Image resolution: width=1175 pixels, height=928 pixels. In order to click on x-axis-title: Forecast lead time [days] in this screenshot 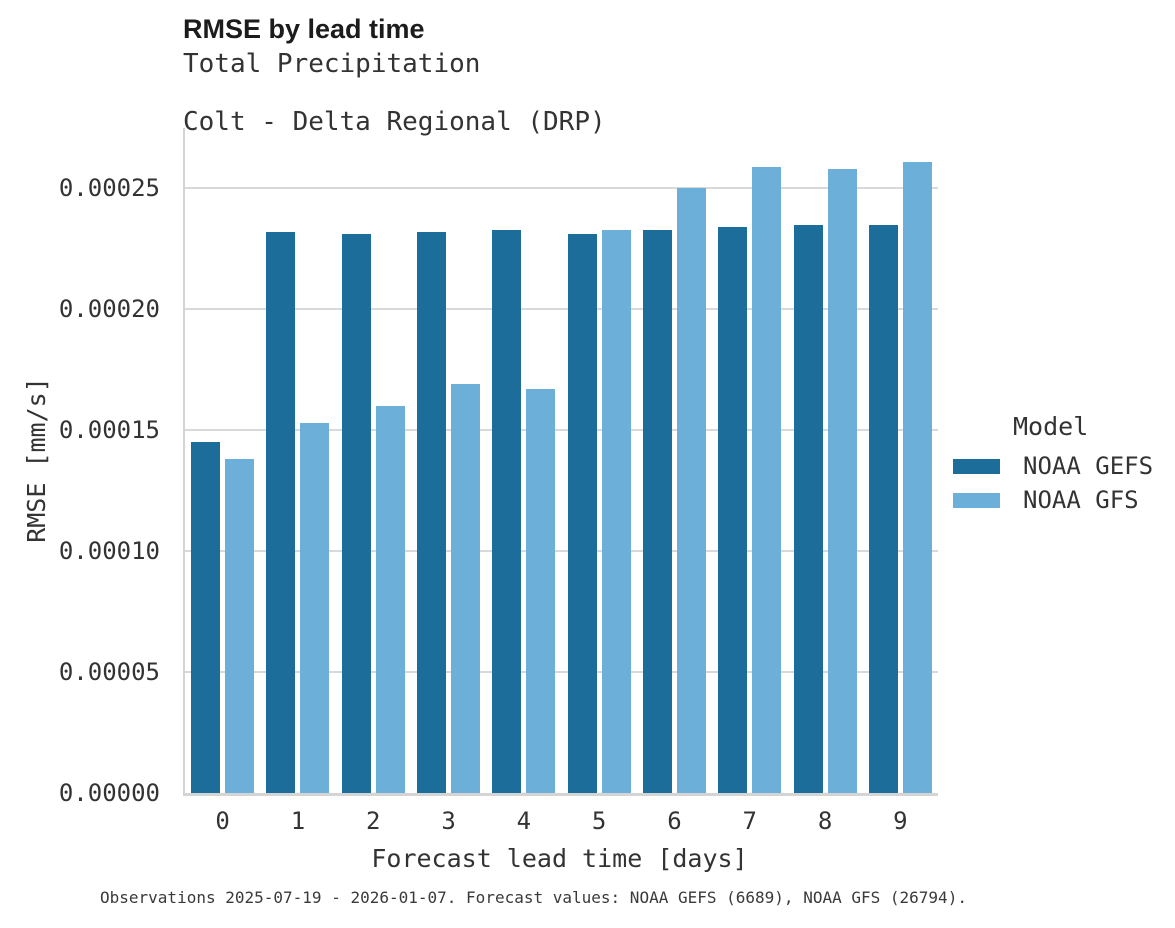, I will do `click(559, 858)`.